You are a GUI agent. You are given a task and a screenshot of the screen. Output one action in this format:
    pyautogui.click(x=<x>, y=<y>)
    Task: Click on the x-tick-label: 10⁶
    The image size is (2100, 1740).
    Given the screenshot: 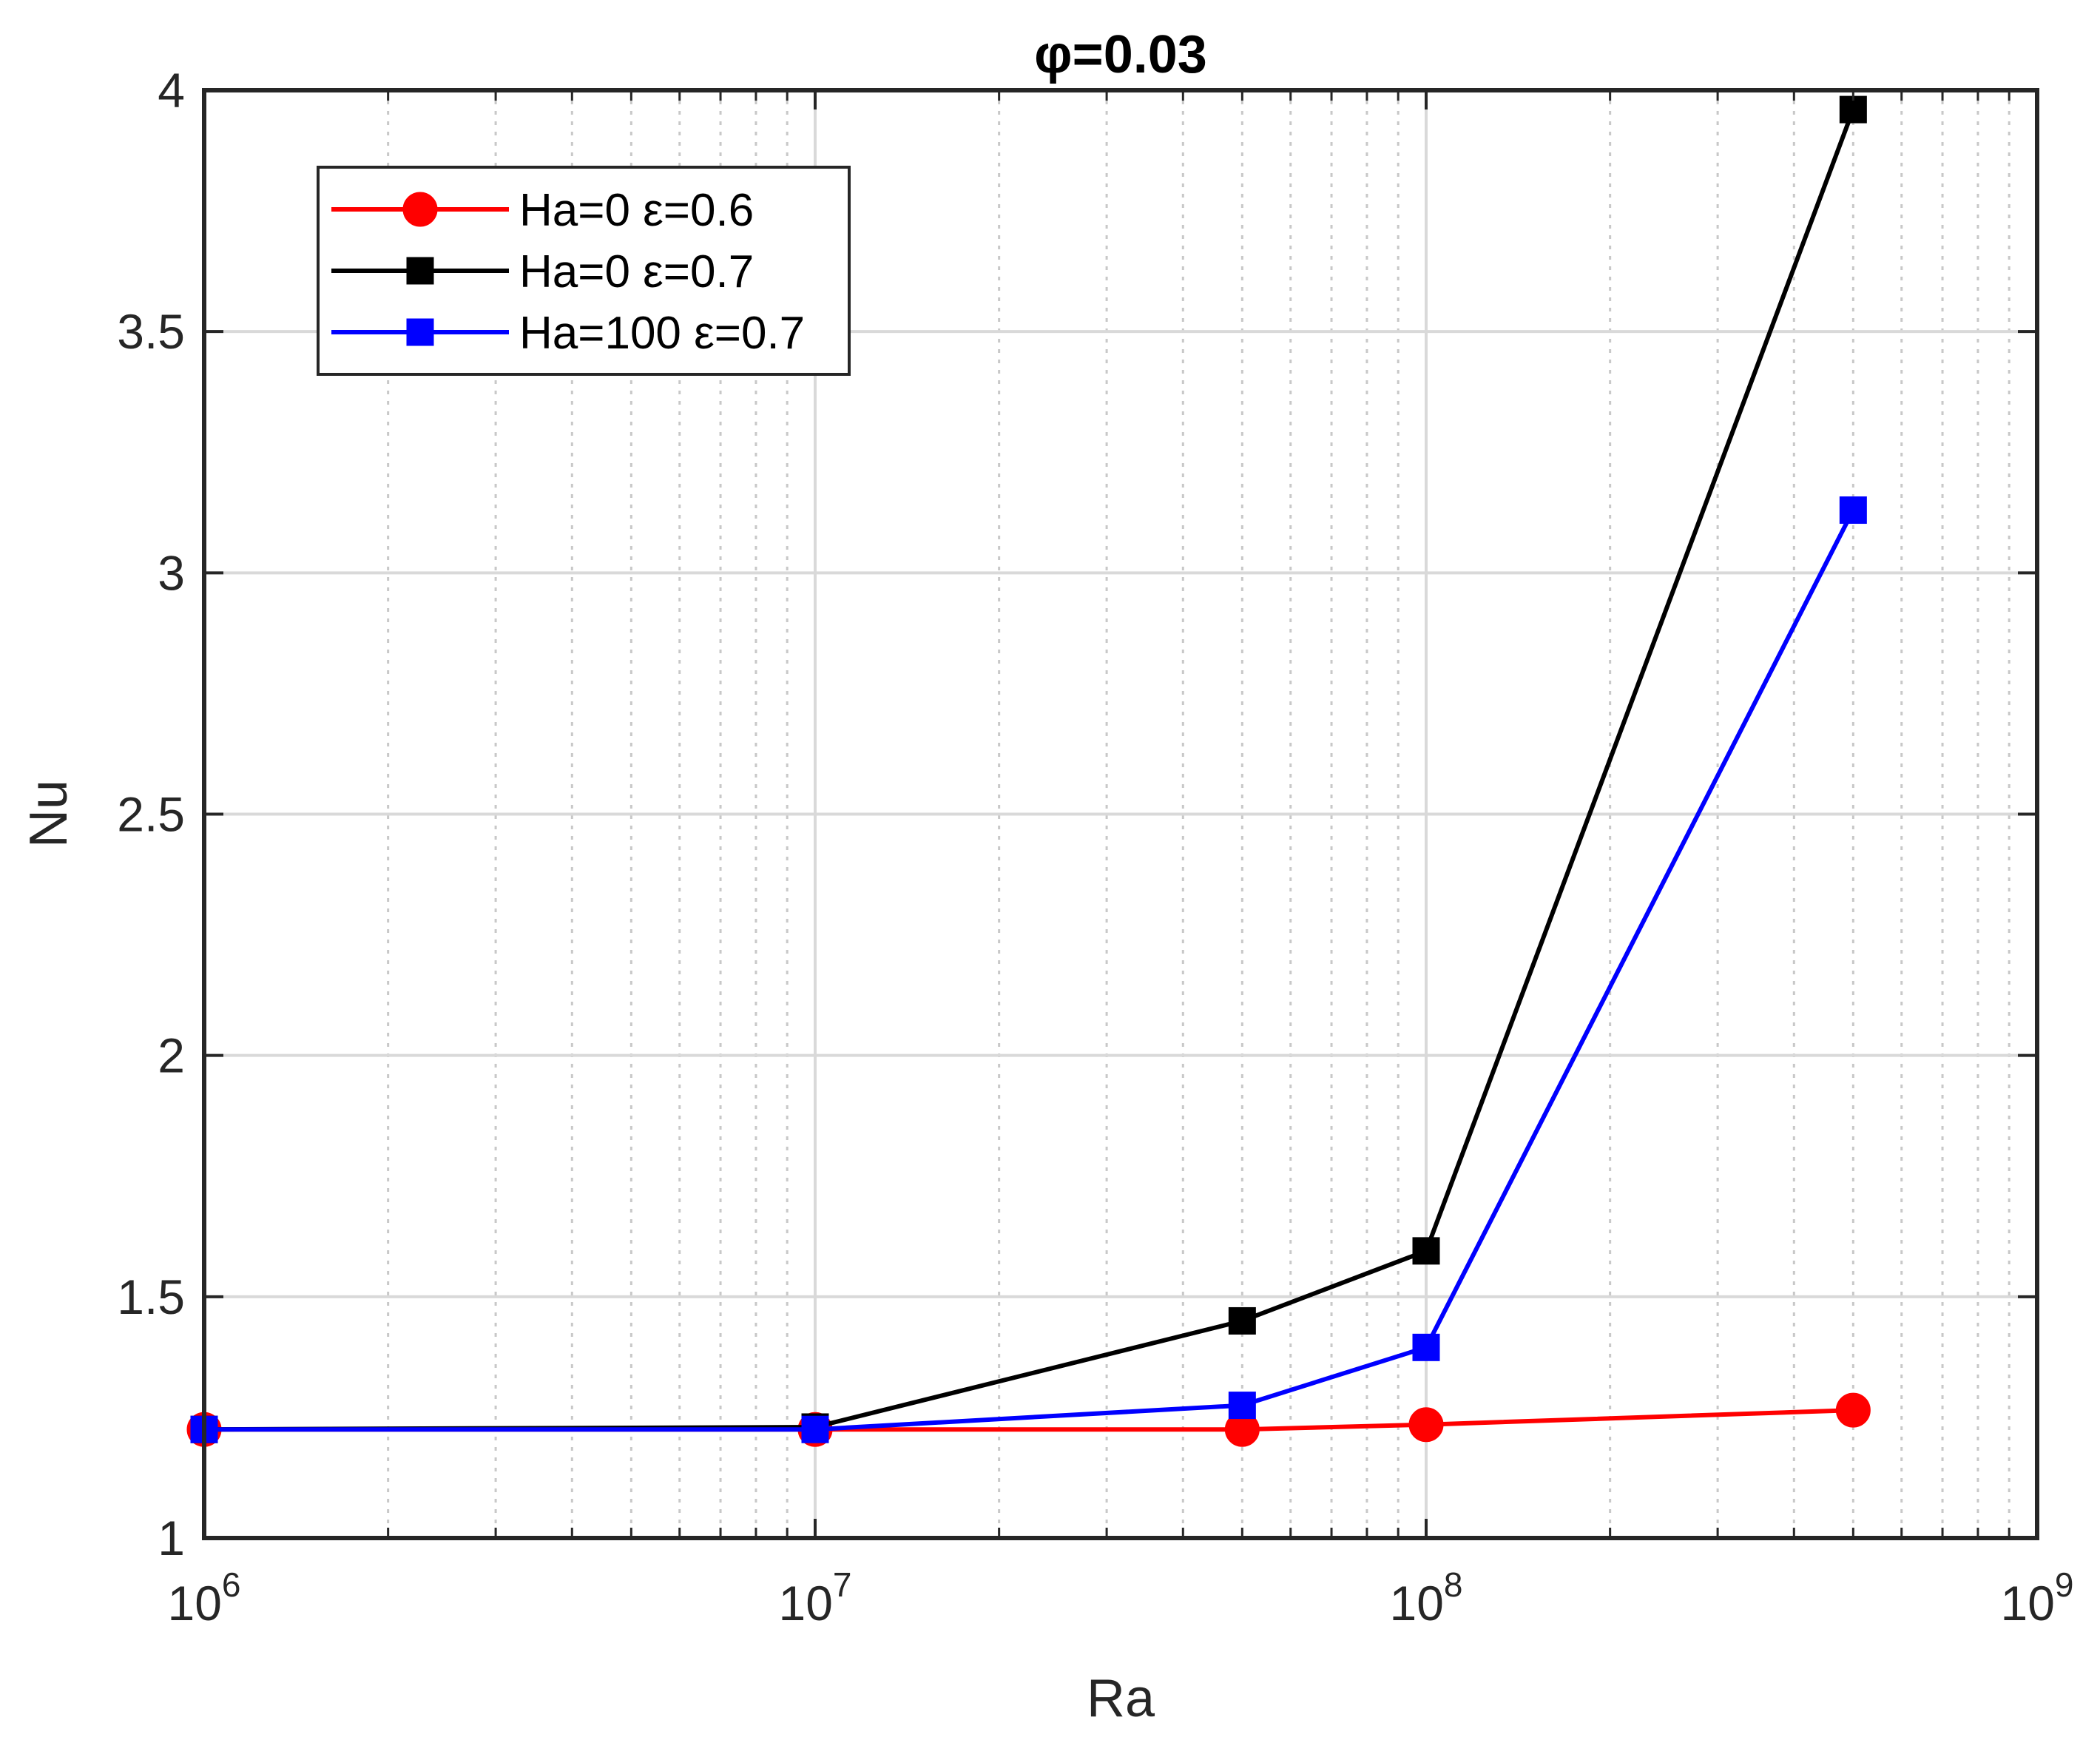 What is the action you would take?
    pyautogui.click(x=203, y=1598)
    